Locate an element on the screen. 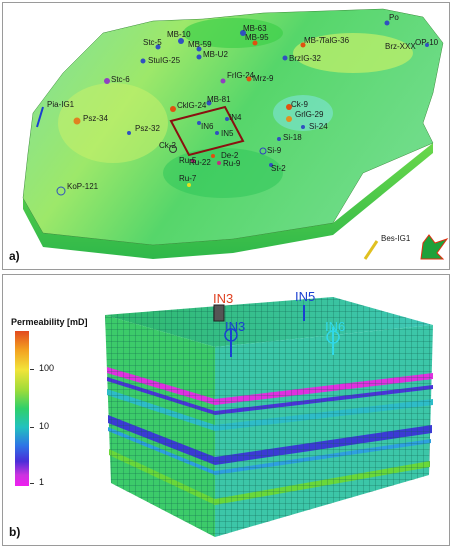 Image resolution: width=454 pixels, height=550 pixels. well-marker: MB-63 is located at coordinates (253, 30).